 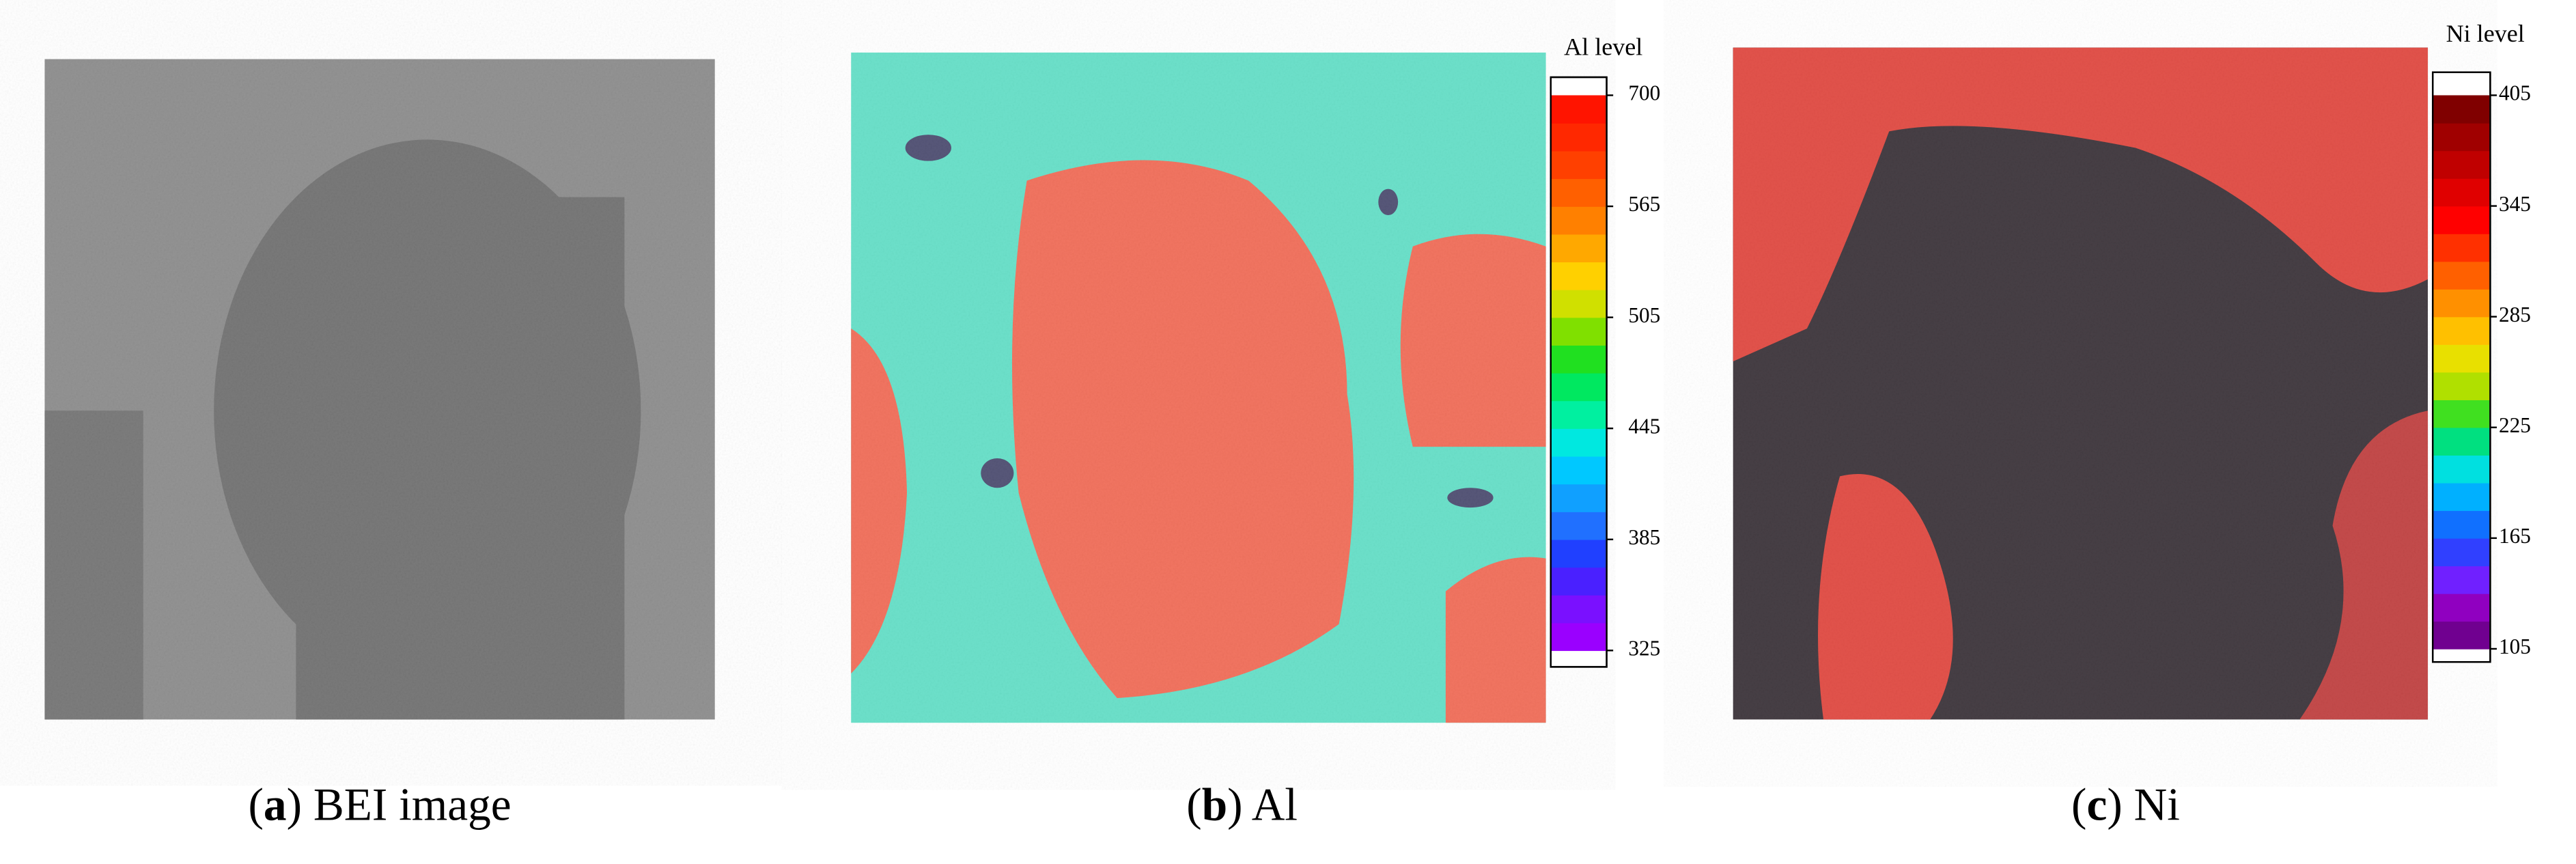 What do you see at coordinates (1644, 315) in the screenshot?
I see `colorbar-tick-label: 505` at bounding box center [1644, 315].